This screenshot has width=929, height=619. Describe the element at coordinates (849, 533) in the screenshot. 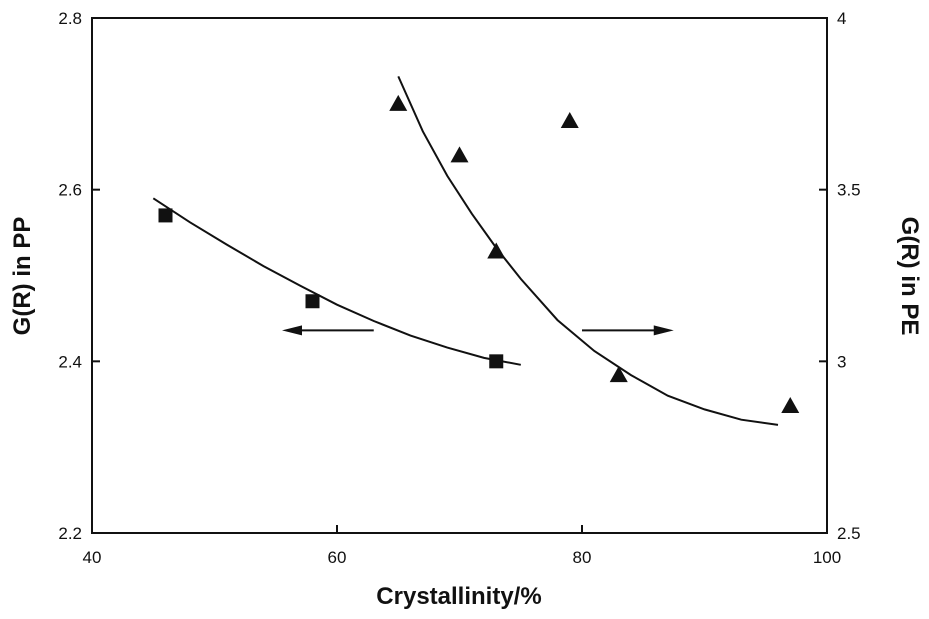

I see `y-right-tick-label: 2.5` at that location.